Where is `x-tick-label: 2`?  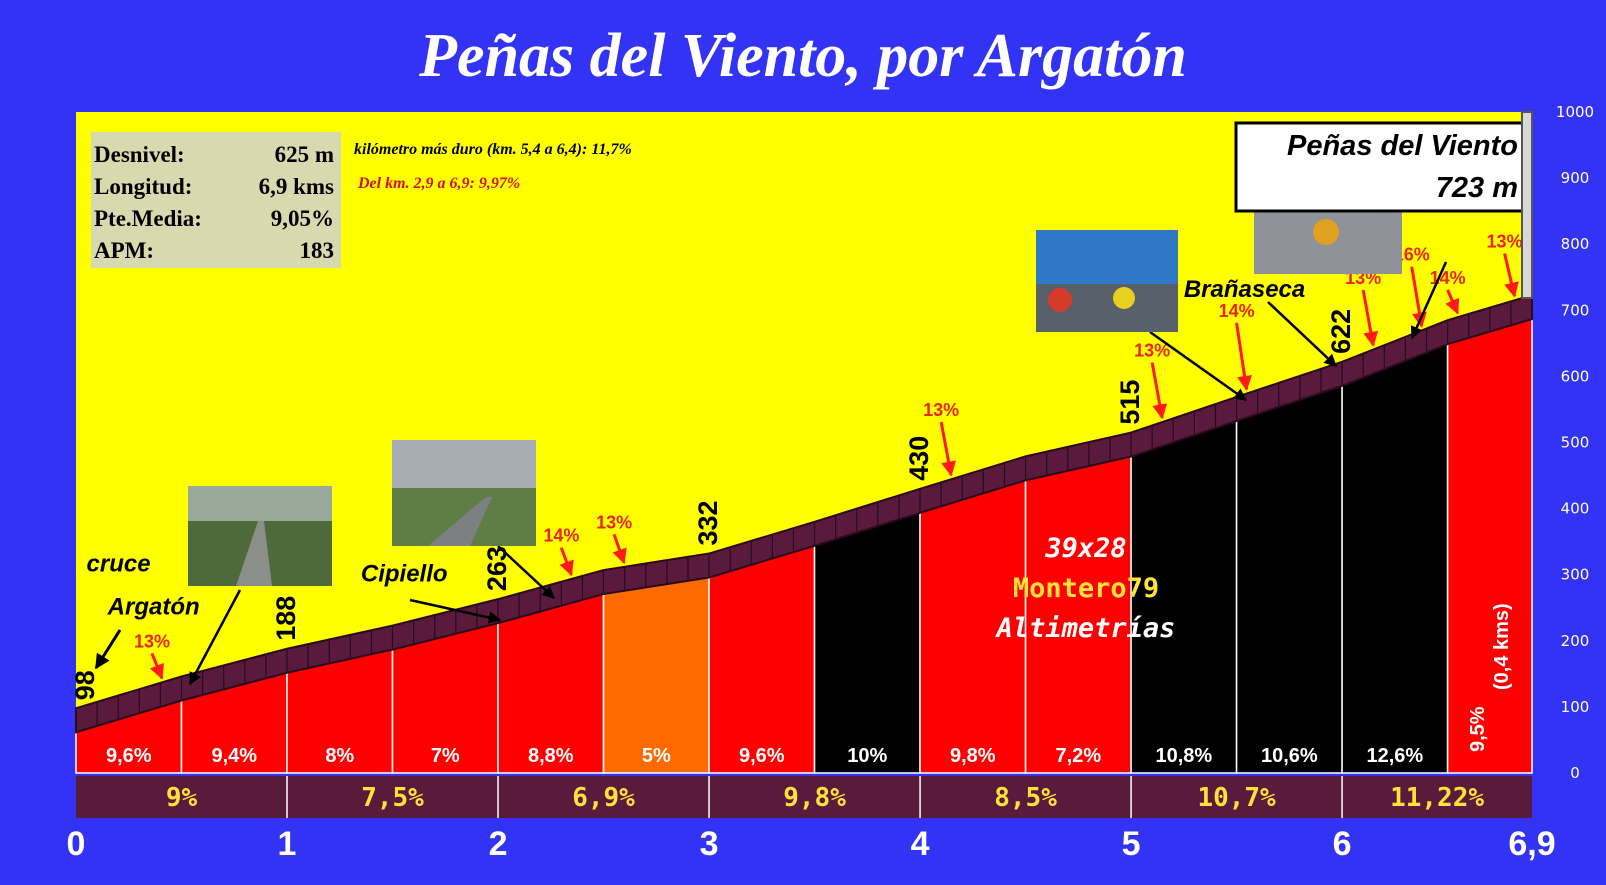
x-tick-label: 2 is located at coordinates (498, 844).